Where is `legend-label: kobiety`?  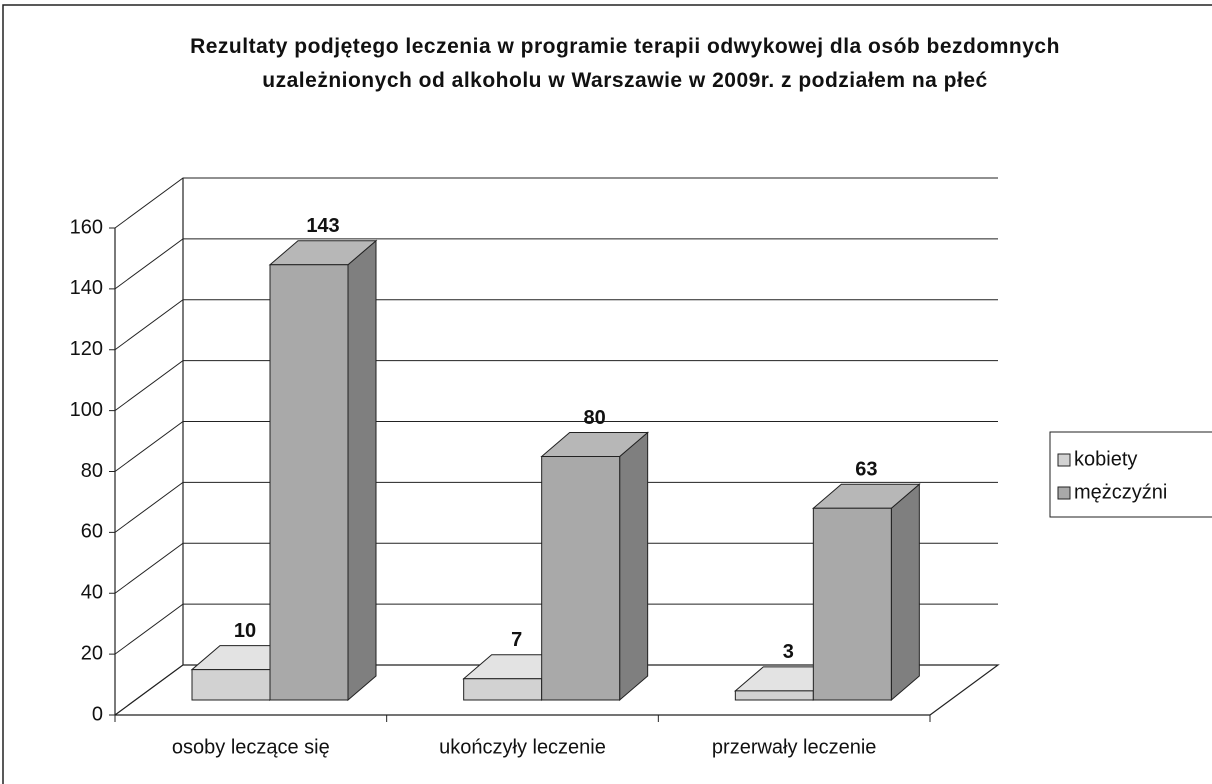
legend-label: kobiety is located at coordinates (1105, 459).